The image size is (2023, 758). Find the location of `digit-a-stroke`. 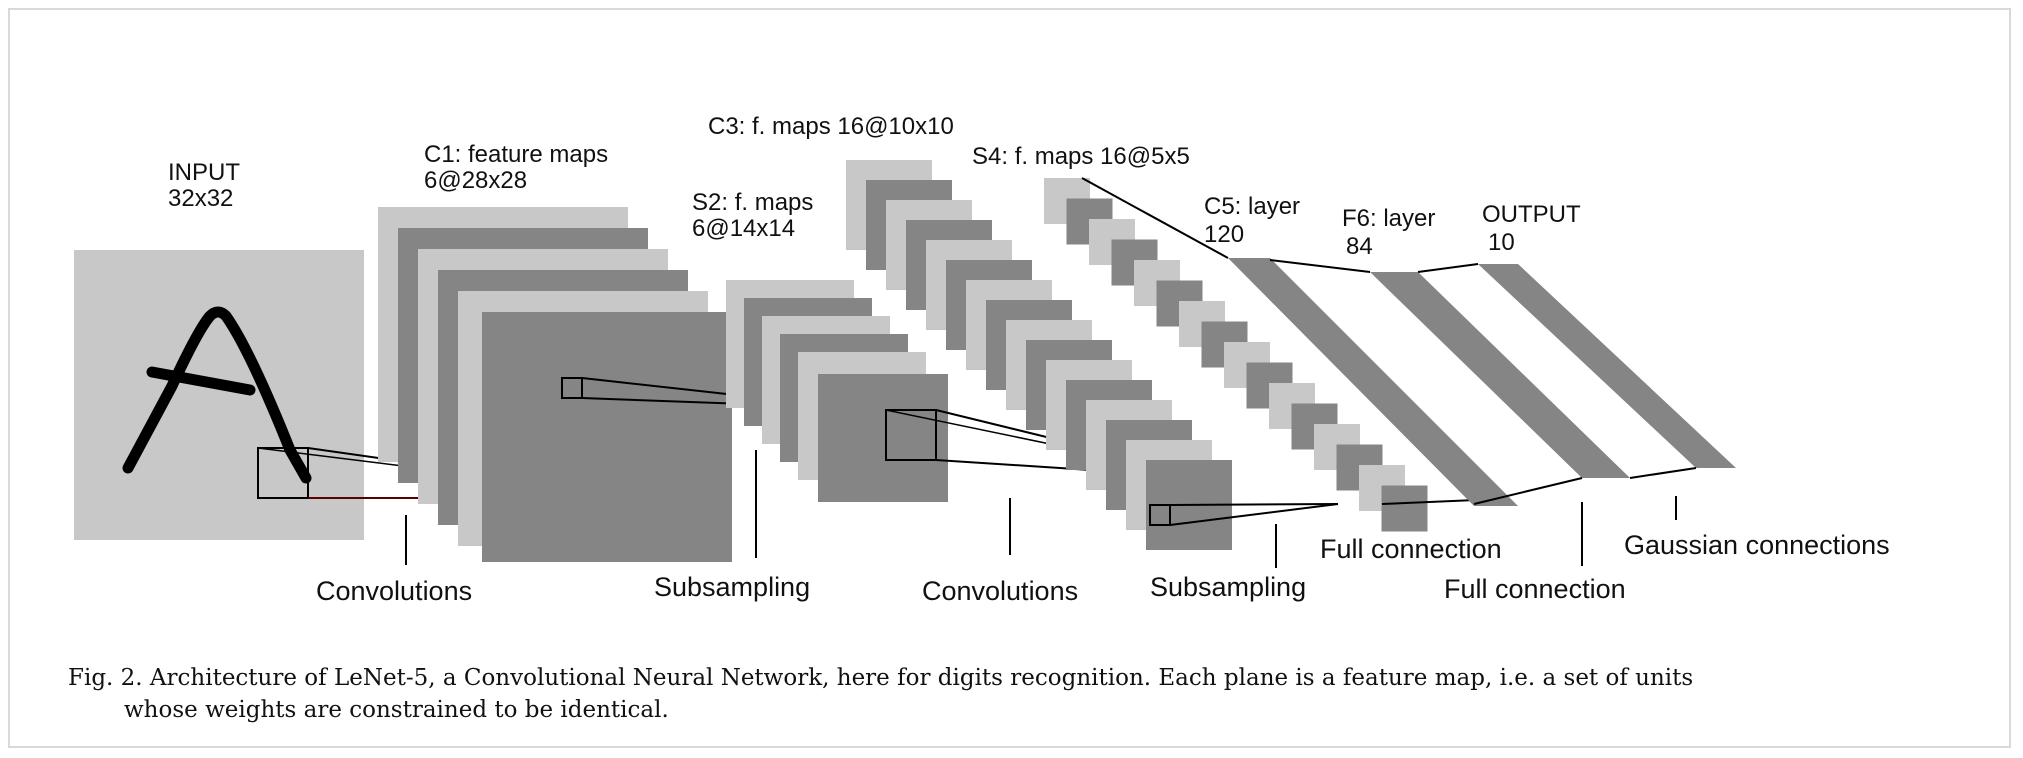

digit-a-stroke is located at coordinates (217, 395).